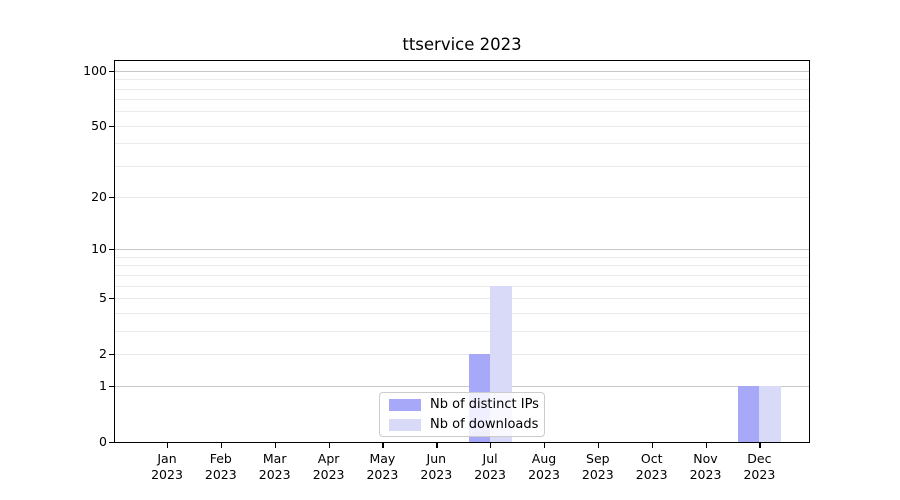 The height and width of the screenshot is (500, 900). I want to click on legend: Nb of distinct IPs Nb of downloads, so click(462, 414).